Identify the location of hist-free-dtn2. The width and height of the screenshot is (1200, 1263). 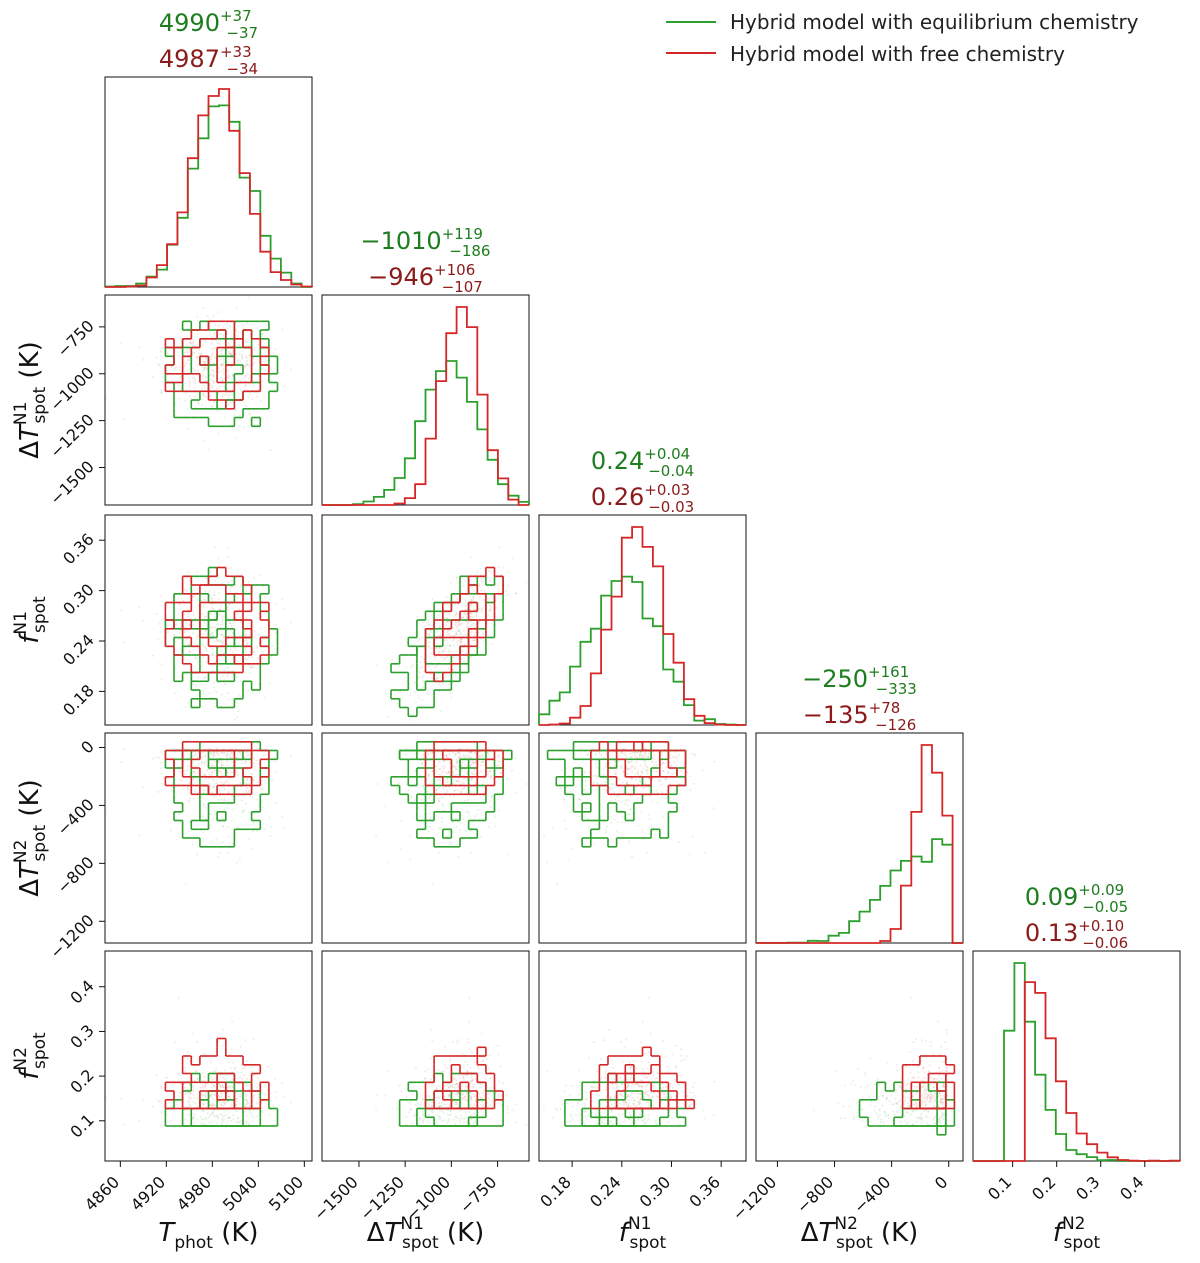
(859, 844).